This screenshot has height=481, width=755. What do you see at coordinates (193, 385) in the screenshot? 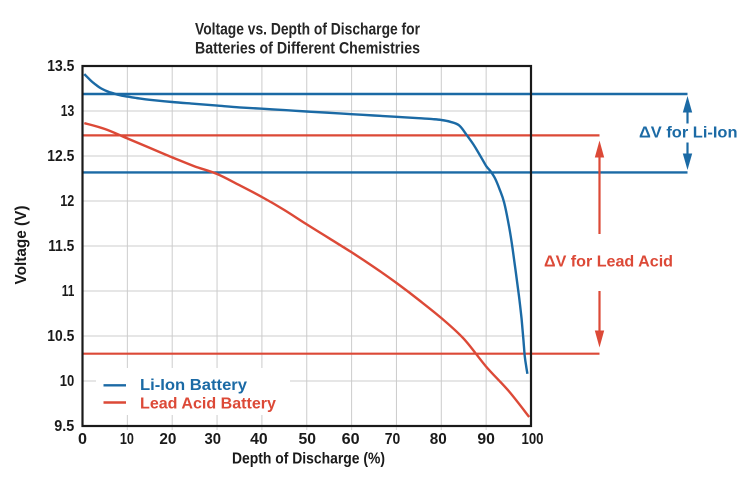
I see `svg-text: Li-Ion Battery` at bounding box center [193, 385].